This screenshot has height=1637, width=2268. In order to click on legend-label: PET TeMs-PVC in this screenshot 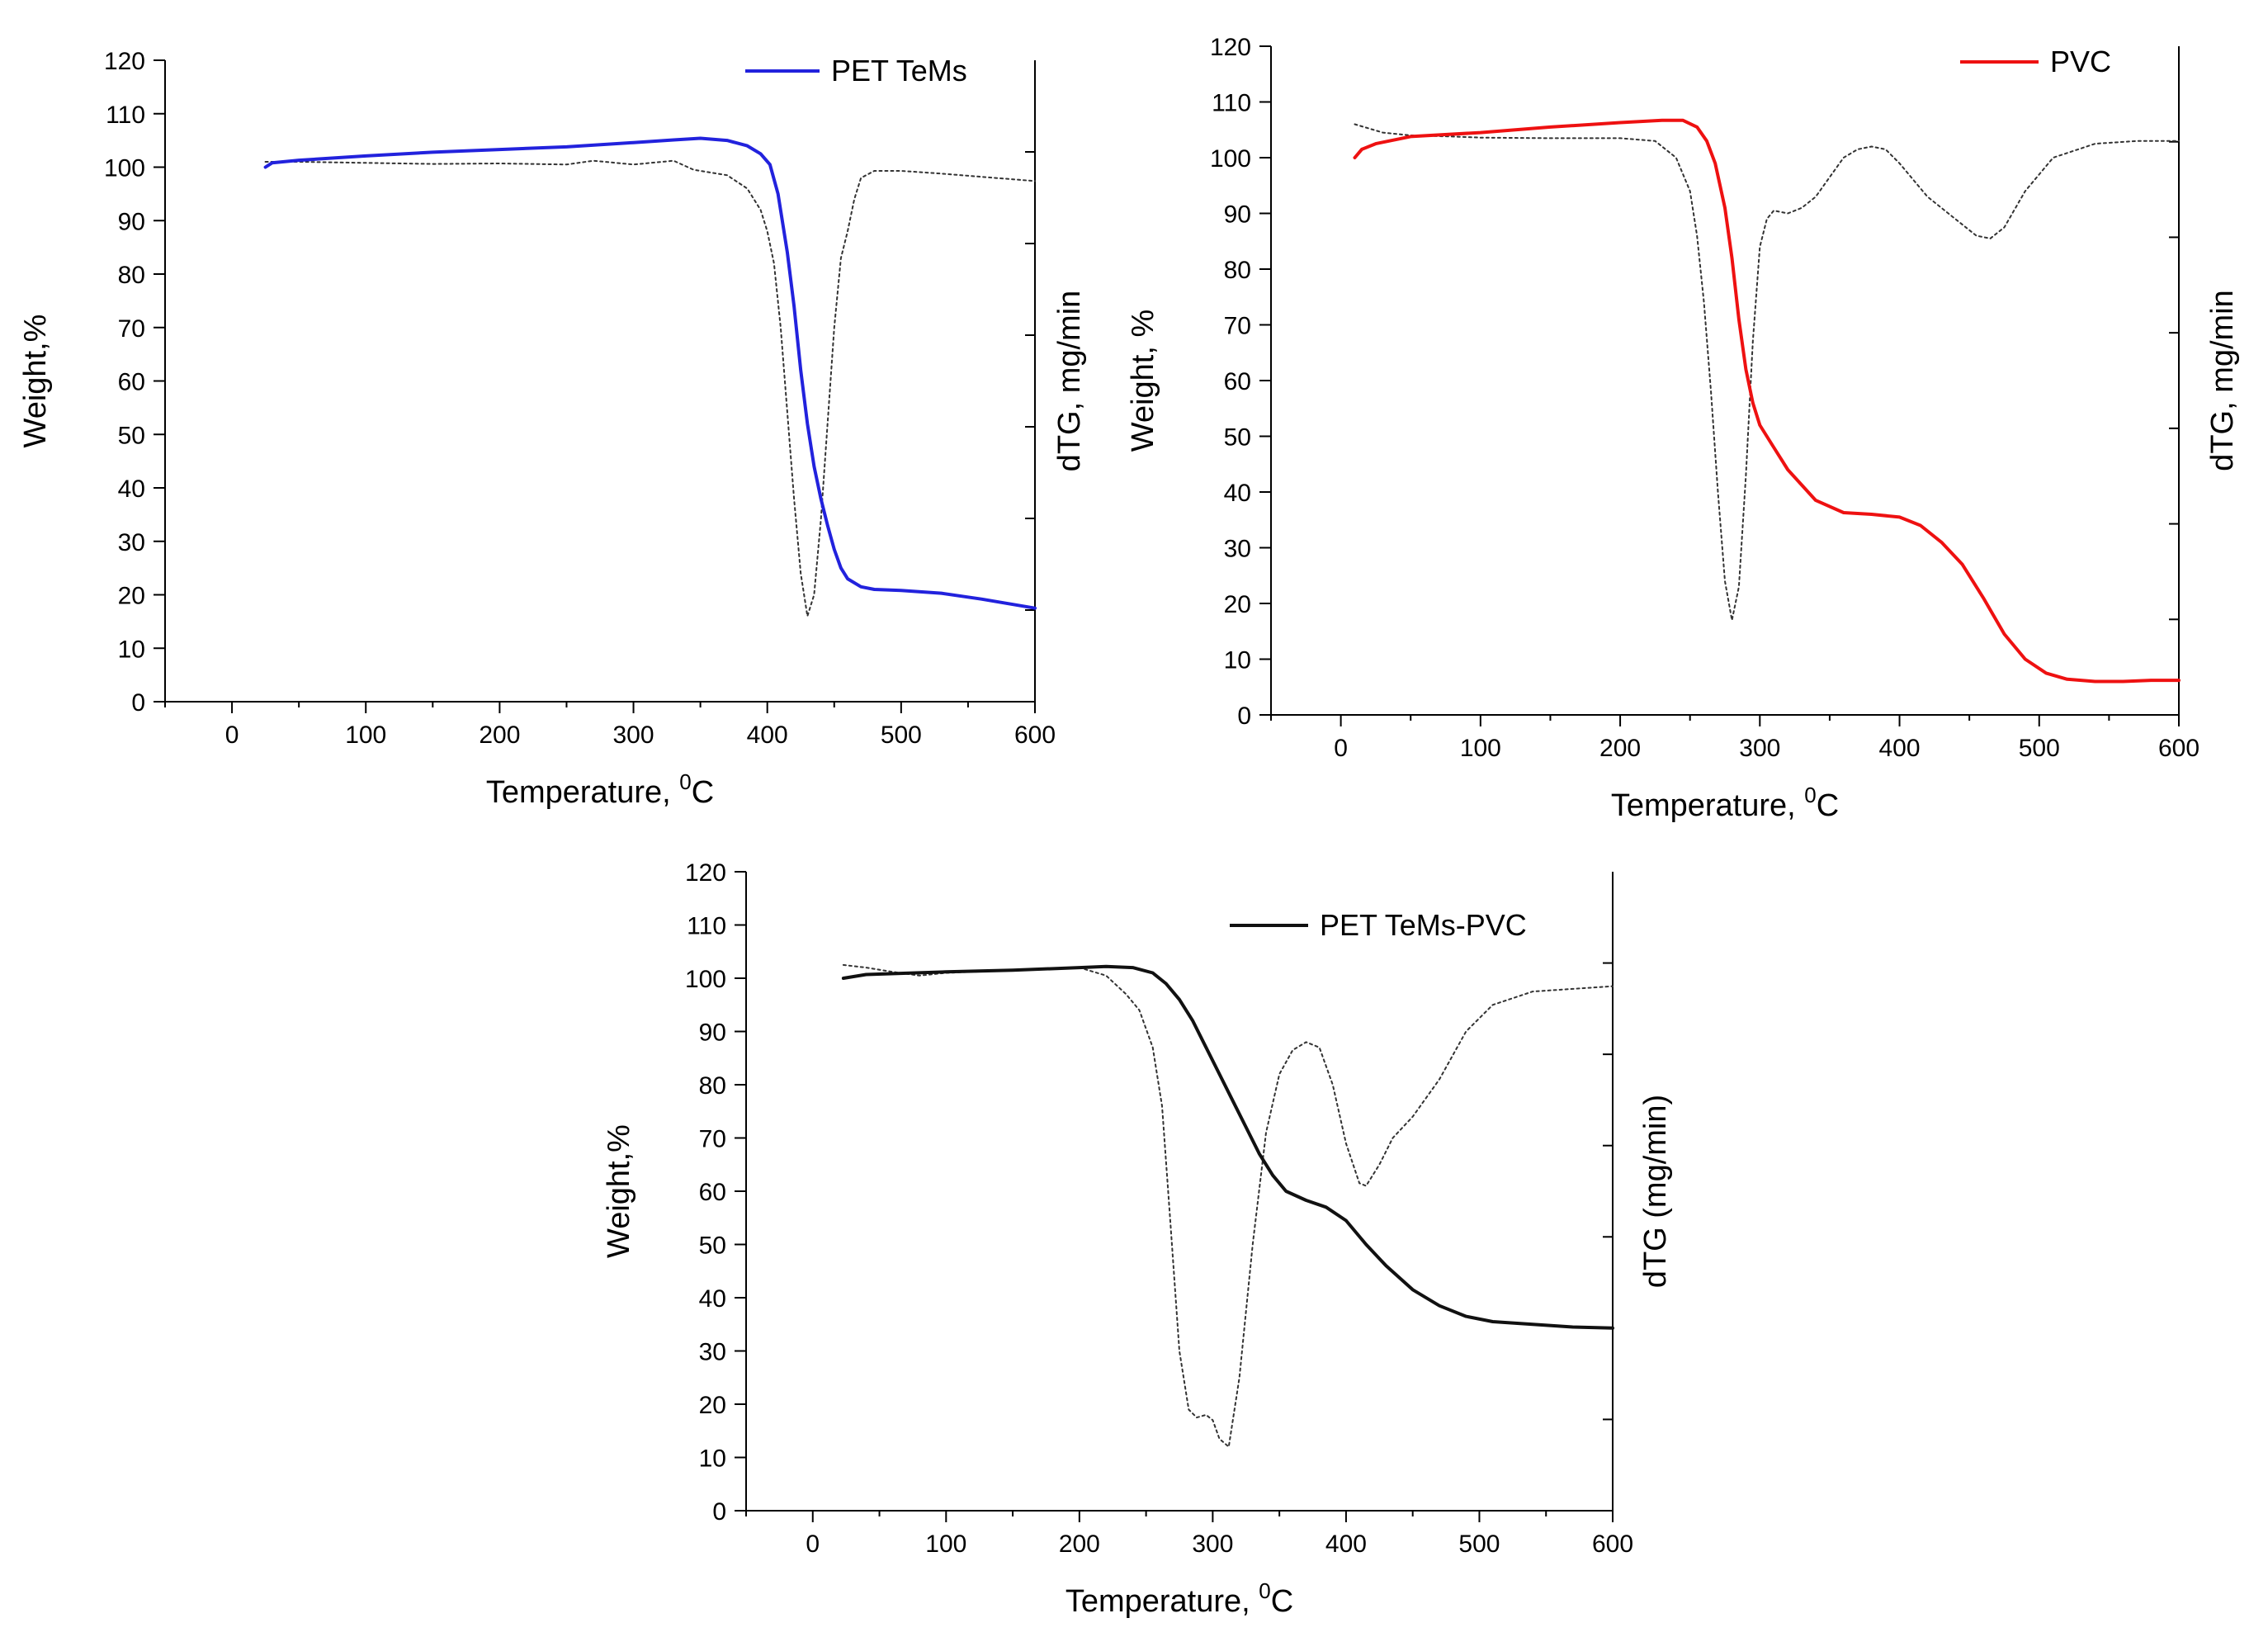, I will do `click(1423, 925)`.